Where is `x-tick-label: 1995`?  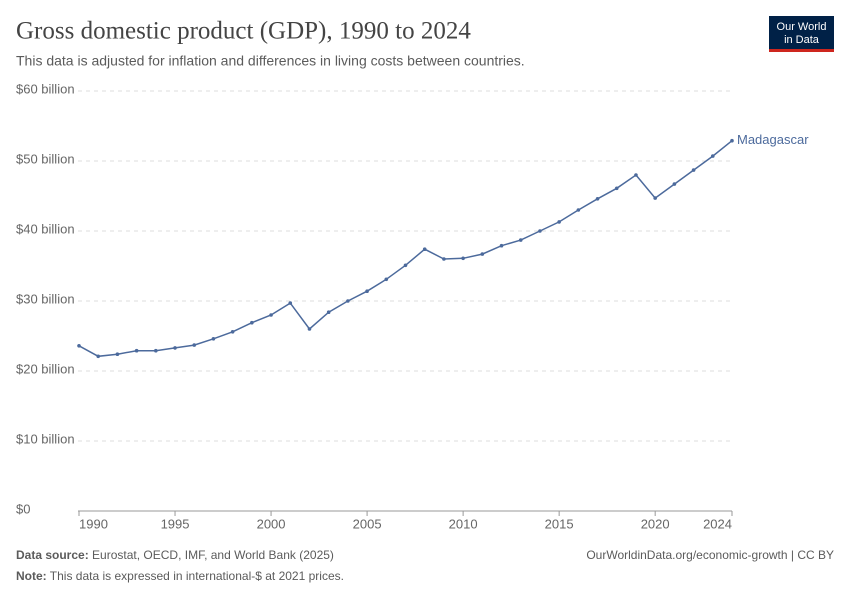 x-tick-label: 1995 is located at coordinates (175, 523).